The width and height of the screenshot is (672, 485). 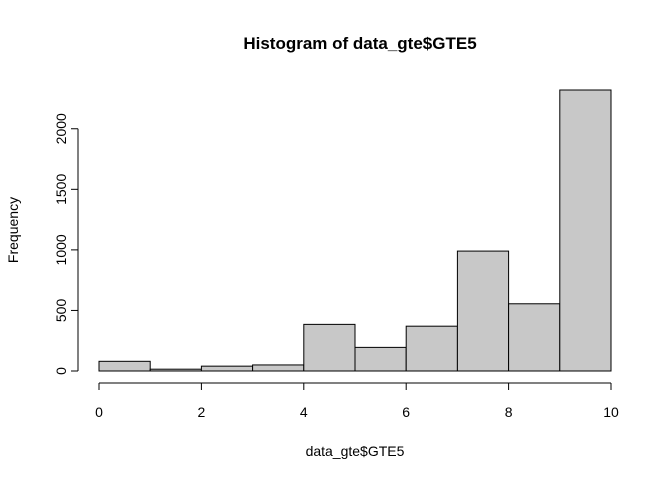 What do you see at coordinates (61, 311) in the screenshot?
I see `y-tick-label: 500` at bounding box center [61, 311].